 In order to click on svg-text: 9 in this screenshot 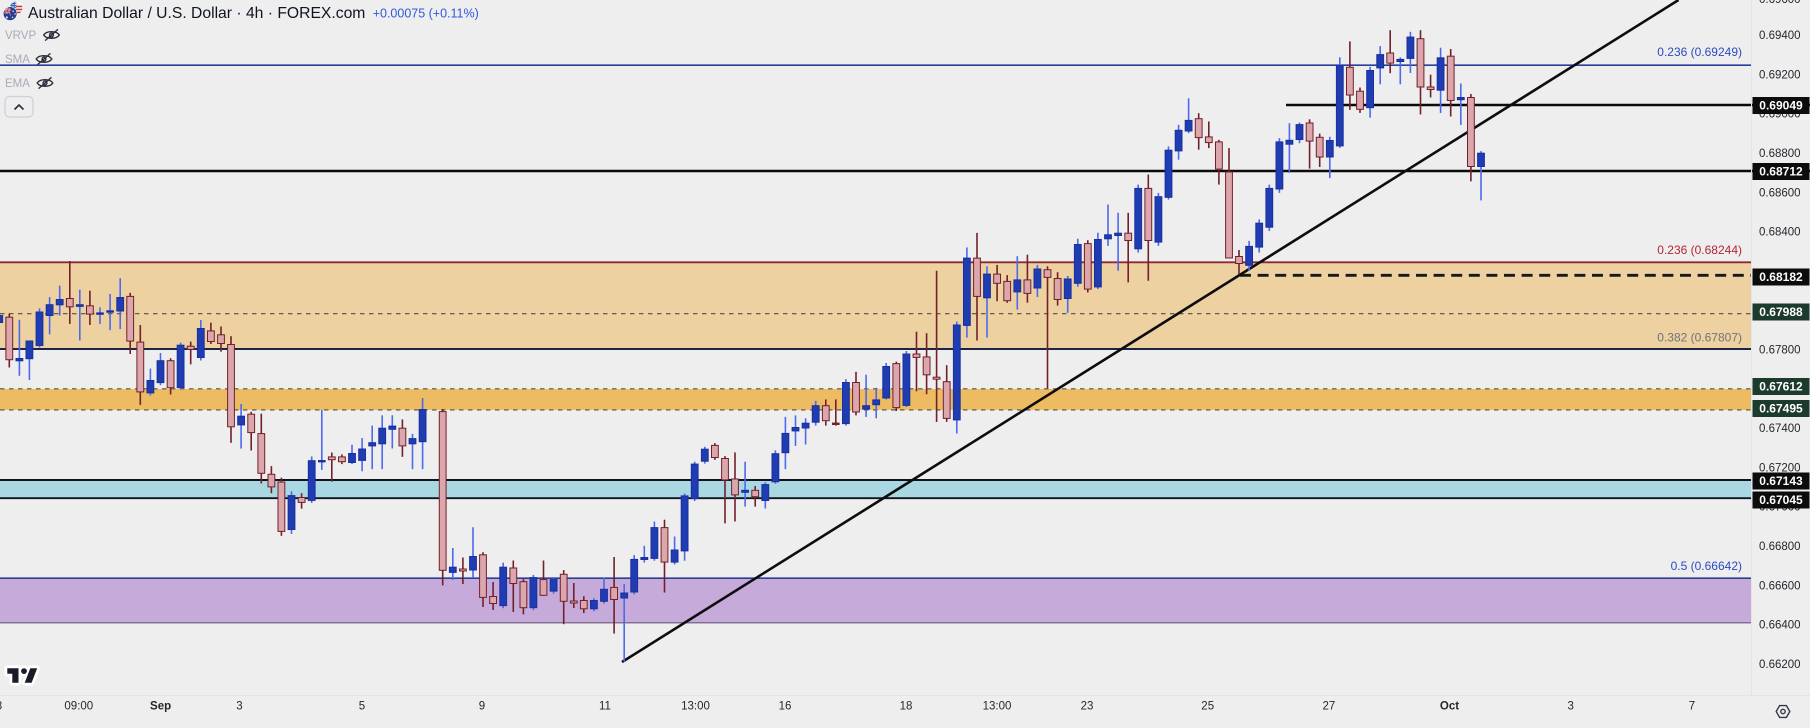, I will do `click(482, 707)`.